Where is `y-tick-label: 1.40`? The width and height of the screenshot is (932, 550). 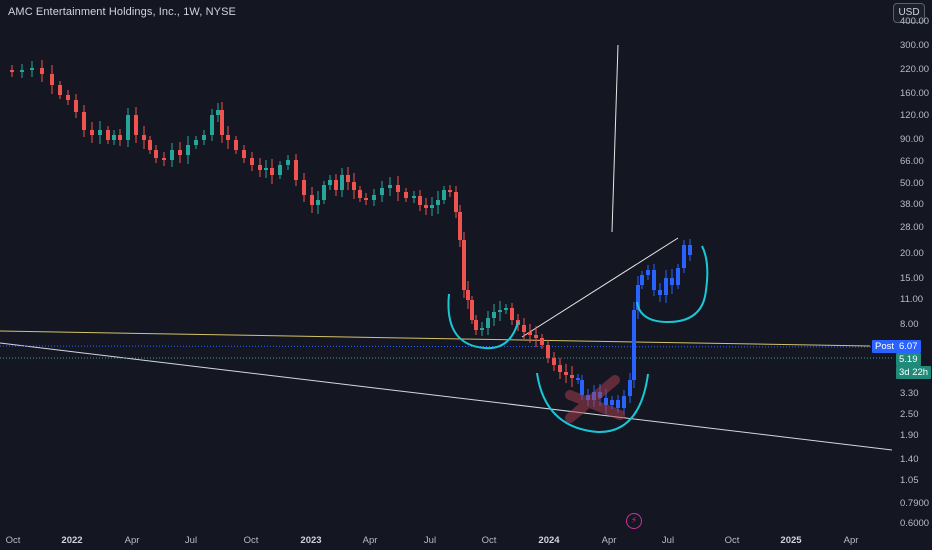 y-tick-label: 1.40 is located at coordinates (909, 459).